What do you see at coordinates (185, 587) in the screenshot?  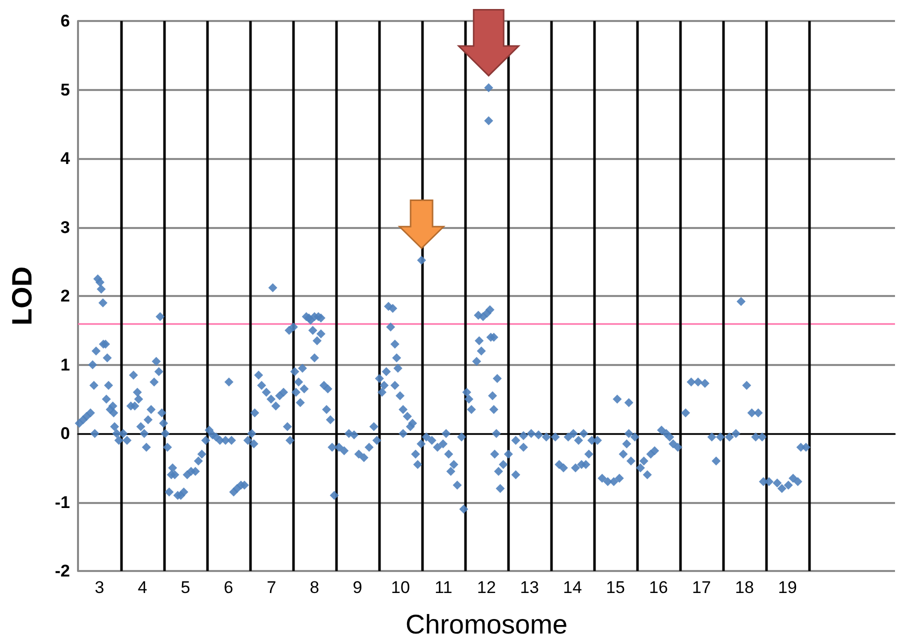 I see `x-tick-label: 5` at bounding box center [185, 587].